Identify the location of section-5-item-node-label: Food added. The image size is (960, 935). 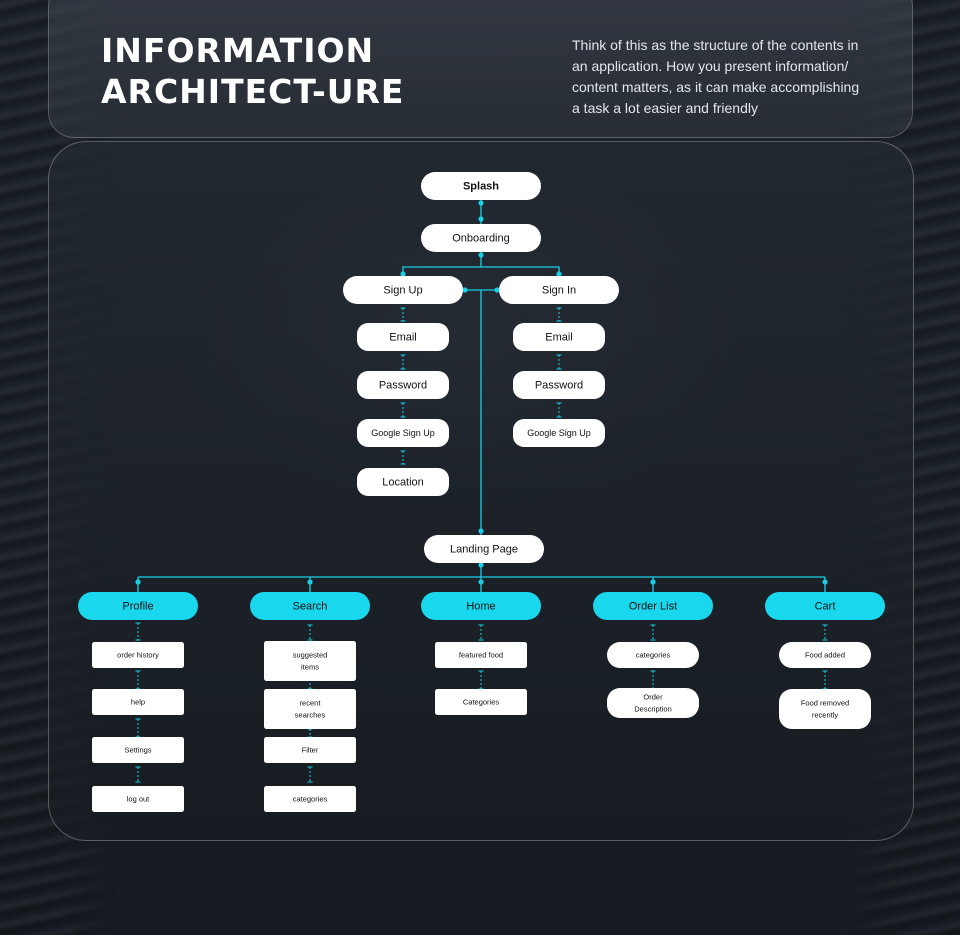
(825, 654).